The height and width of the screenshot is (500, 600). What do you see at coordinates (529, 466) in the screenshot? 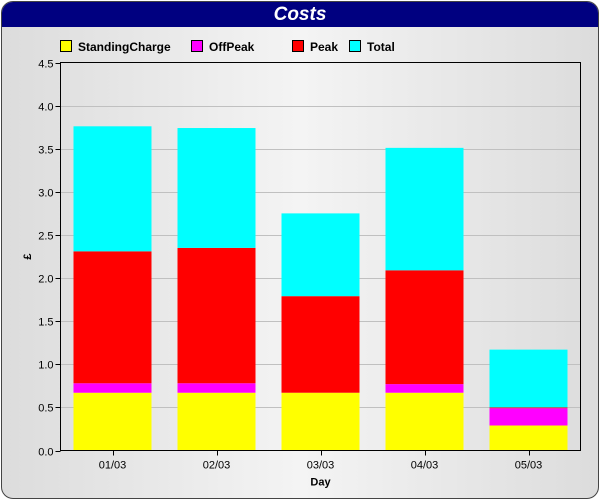
I see `x-tick-label: 05/03` at bounding box center [529, 466].